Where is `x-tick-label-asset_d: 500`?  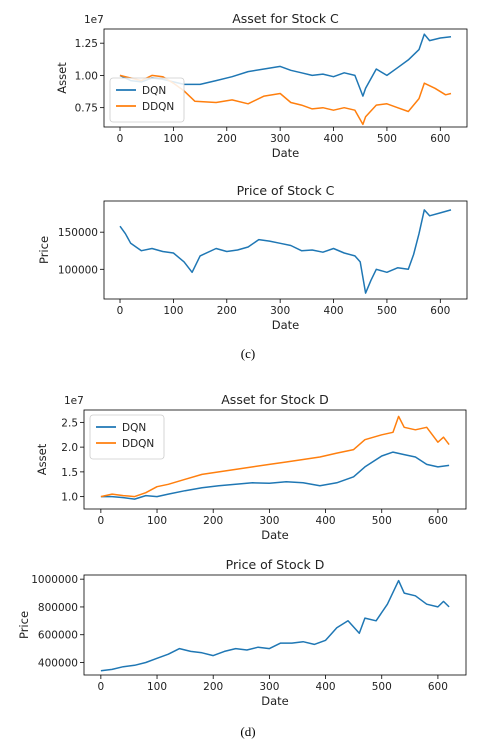 x-tick-label-asset_d: 500 is located at coordinates (382, 521).